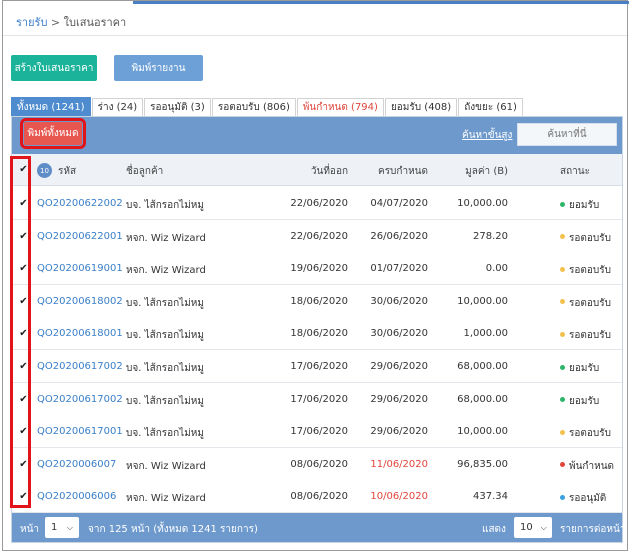 The height and width of the screenshot is (553, 630). I want to click on quotation-code-link: QO20200618002, so click(80, 301).